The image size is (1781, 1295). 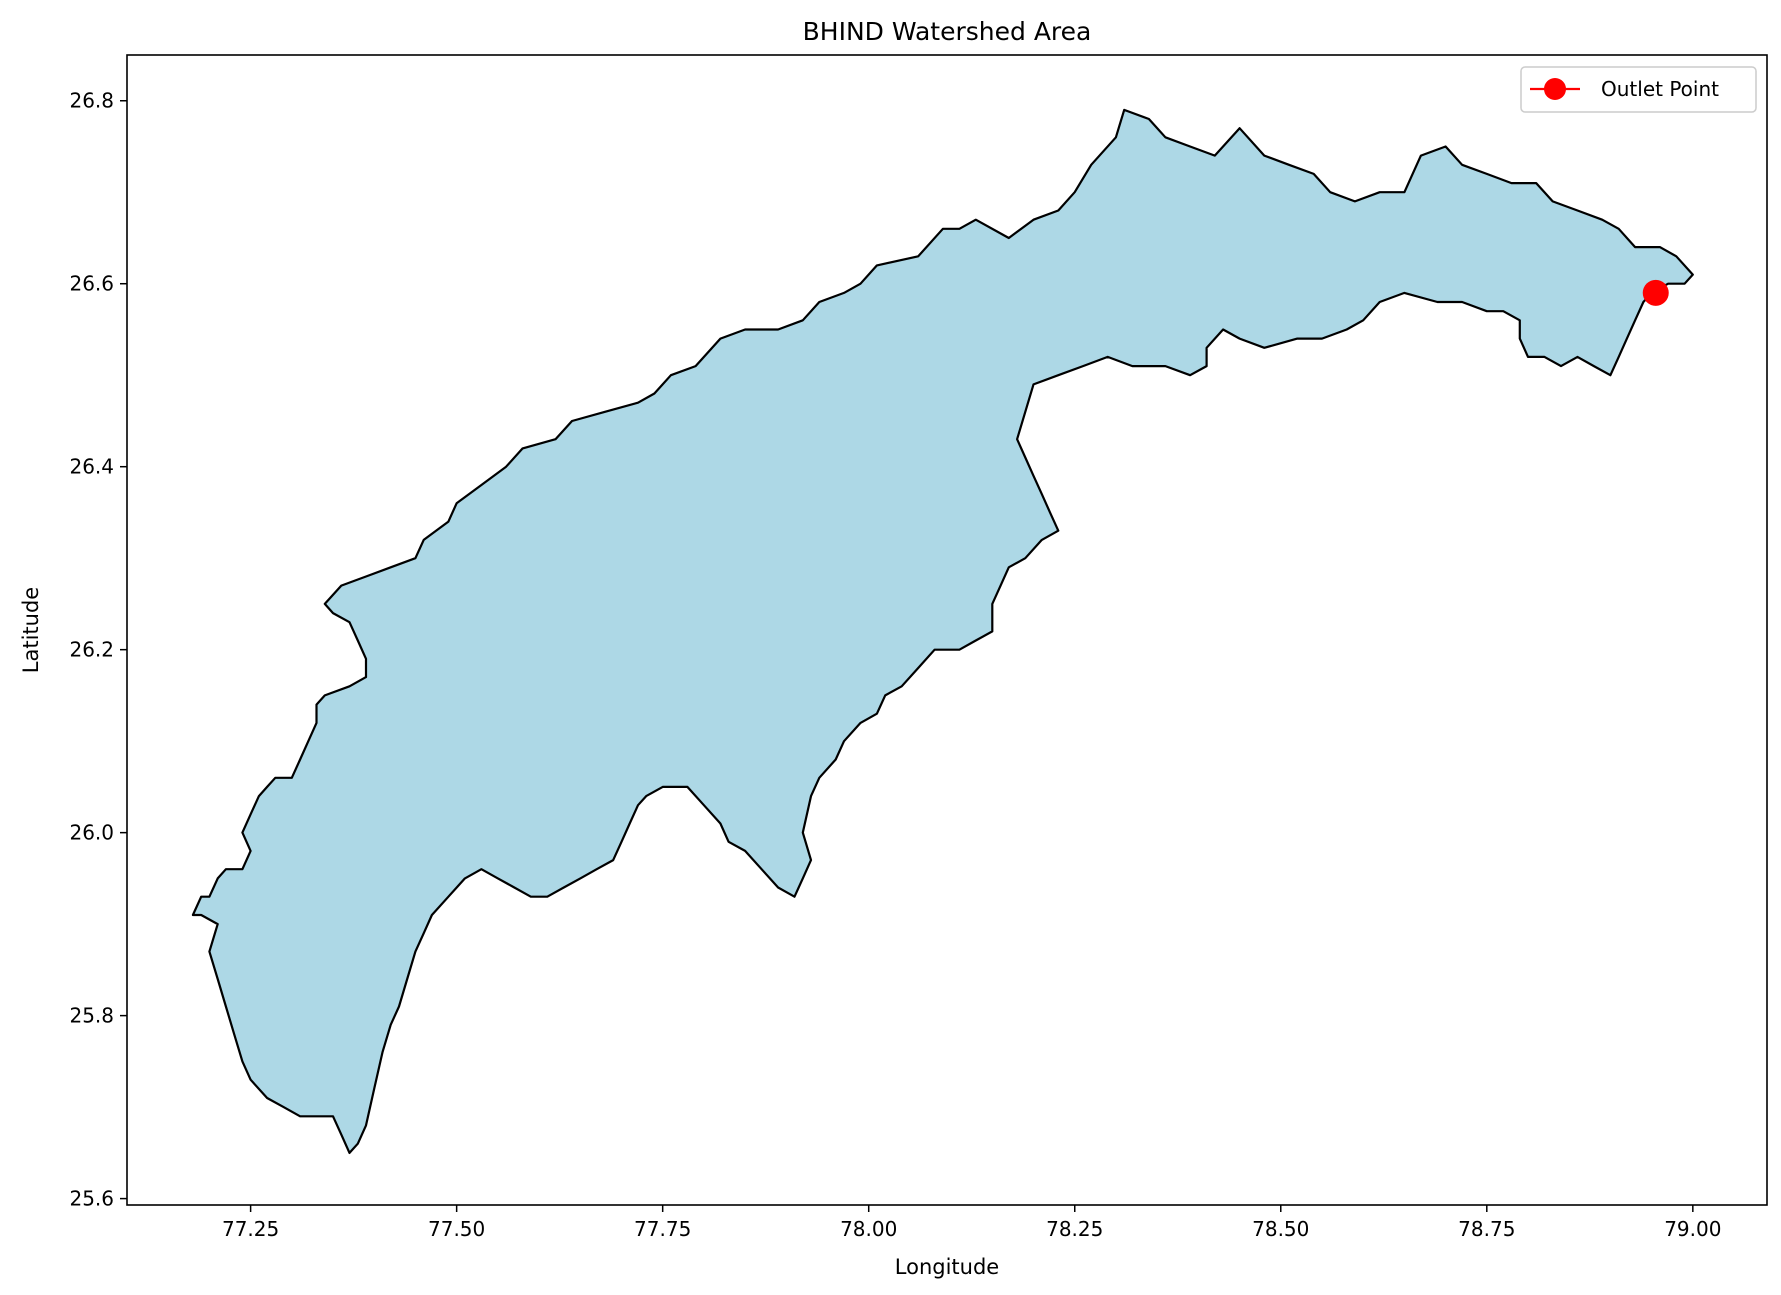 What do you see at coordinates (1555, 89) in the screenshot?
I see `legend-marker-swatch` at bounding box center [1555, 89].